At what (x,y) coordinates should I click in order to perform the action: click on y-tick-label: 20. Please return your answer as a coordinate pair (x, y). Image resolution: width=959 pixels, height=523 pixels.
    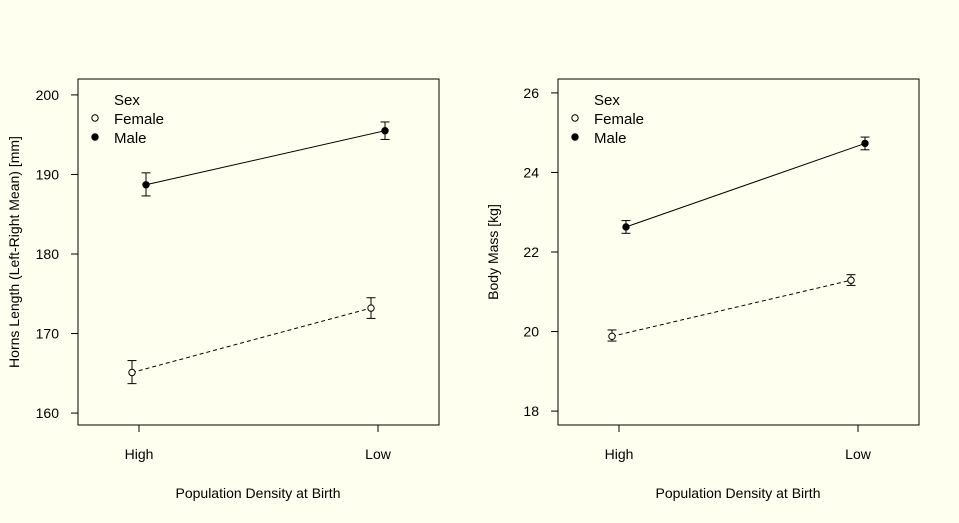
    Looking at the image, I should click on (531, 332).